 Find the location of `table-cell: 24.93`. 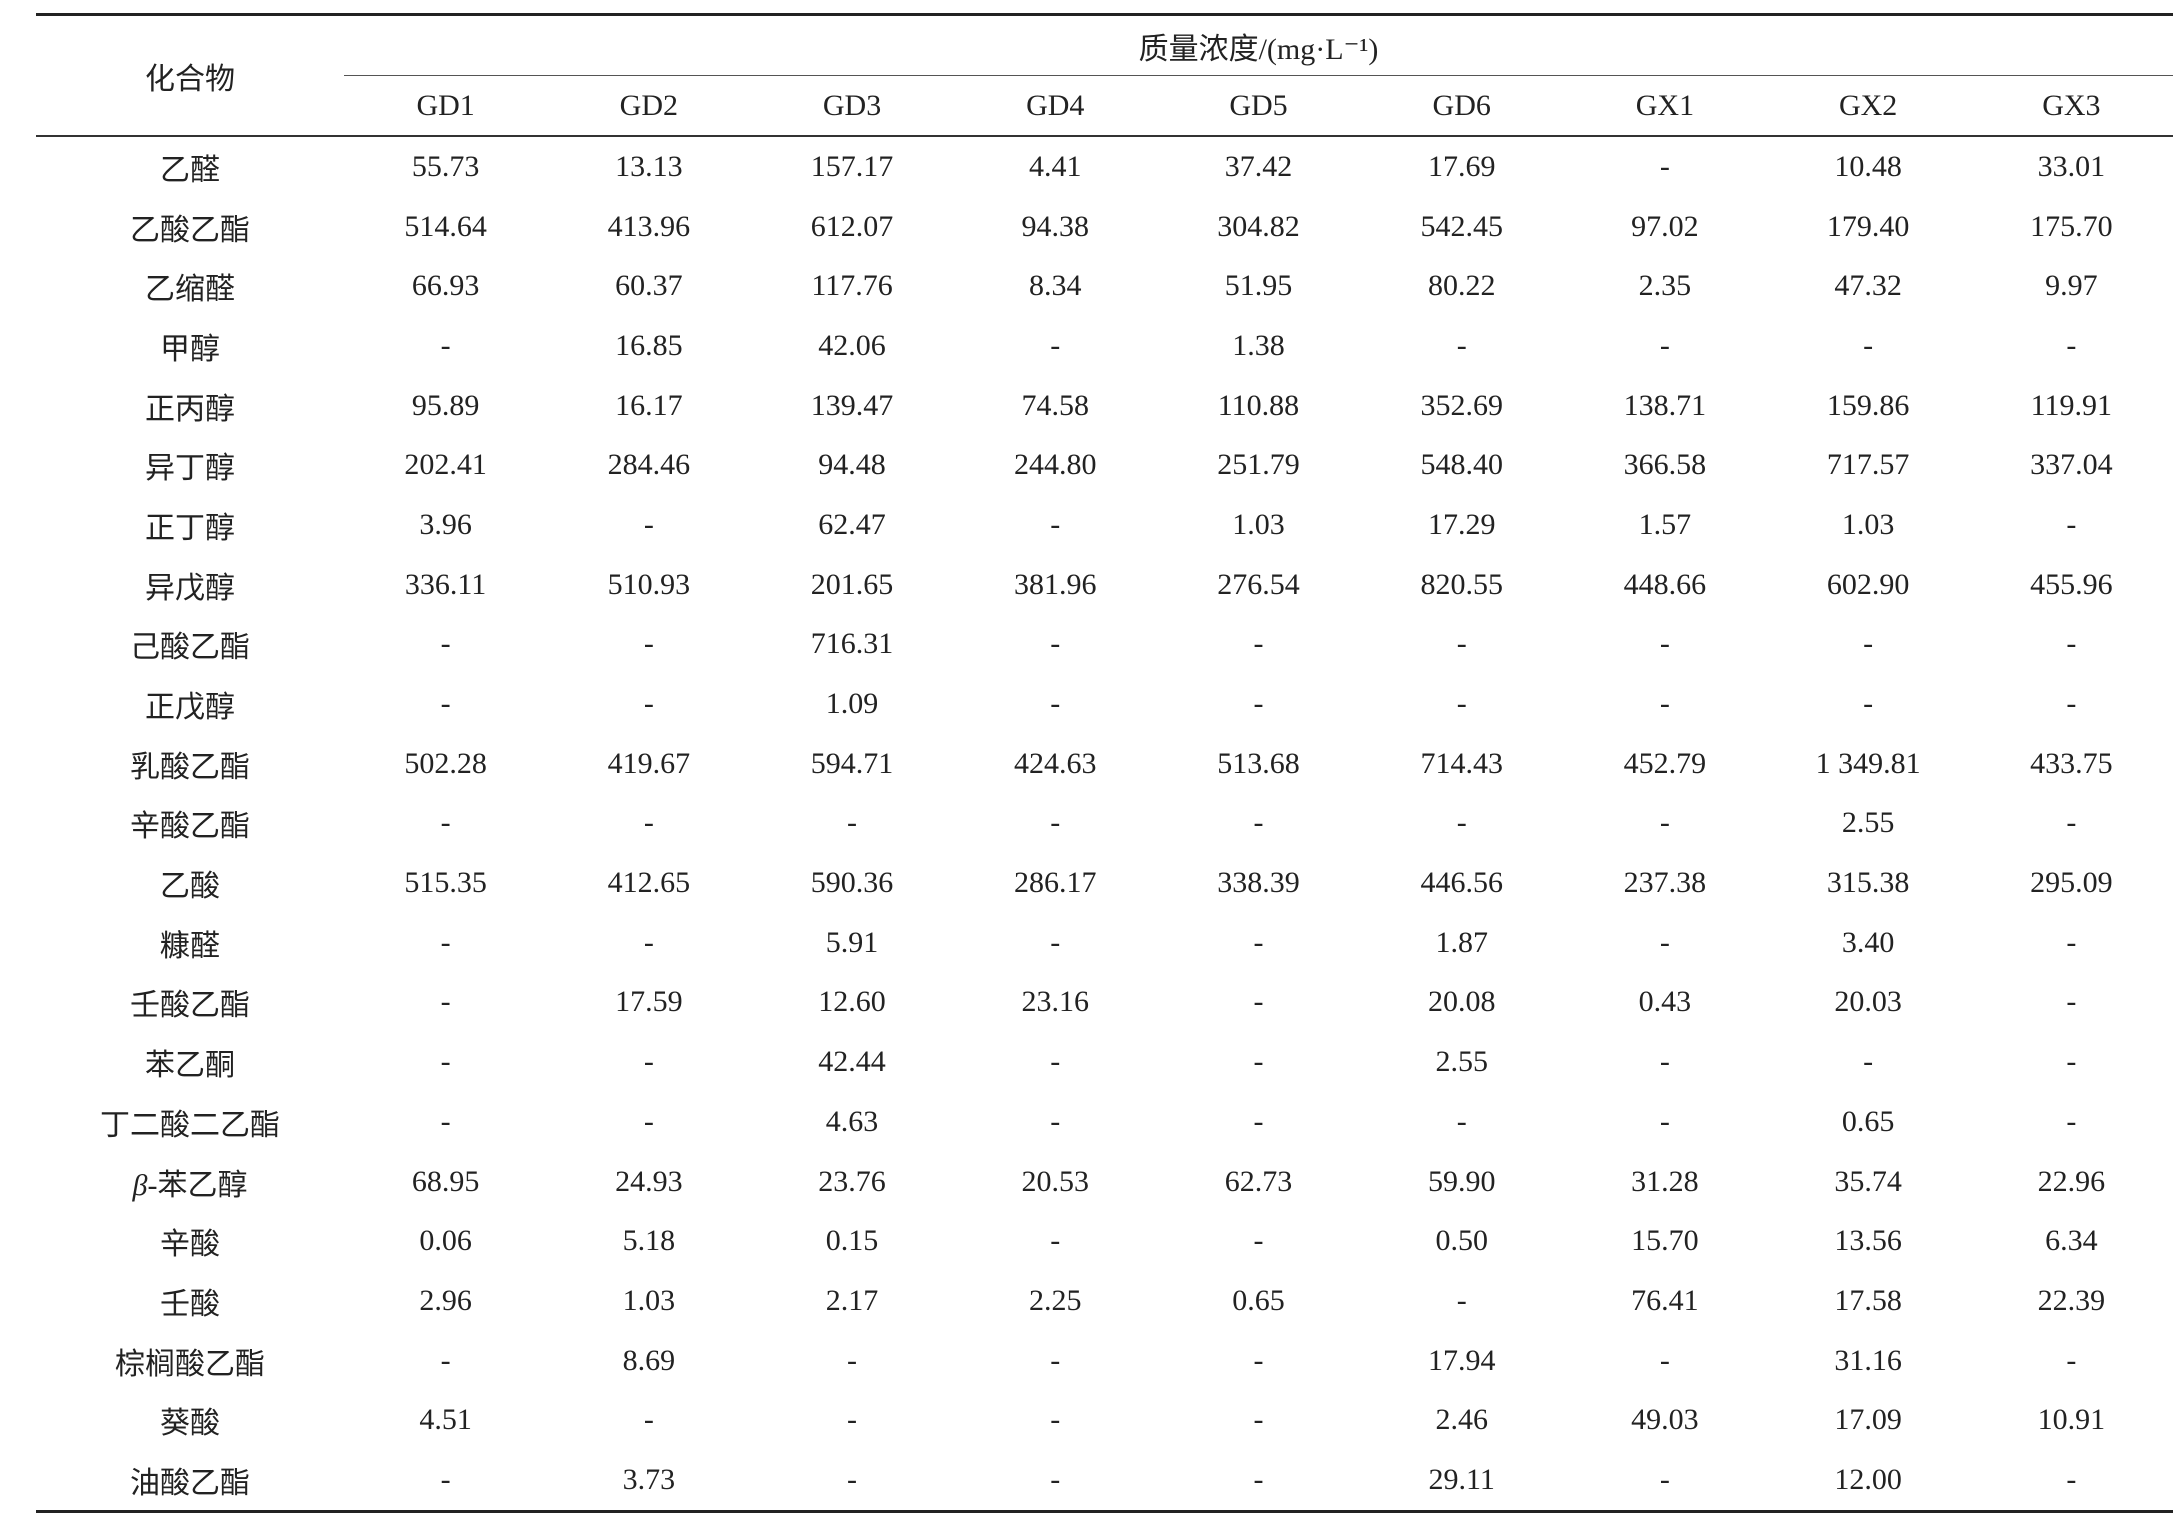

table-cell: 24.93 is located at coordinates (649, 1181).